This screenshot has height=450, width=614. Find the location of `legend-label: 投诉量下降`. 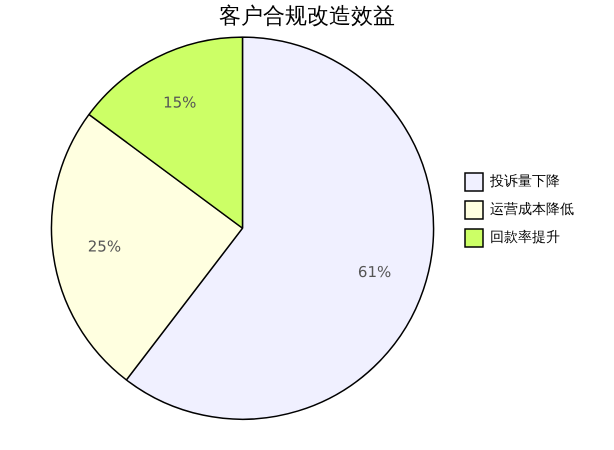

legend-label: 投诉量下降 is located at coordinates (524, 182).